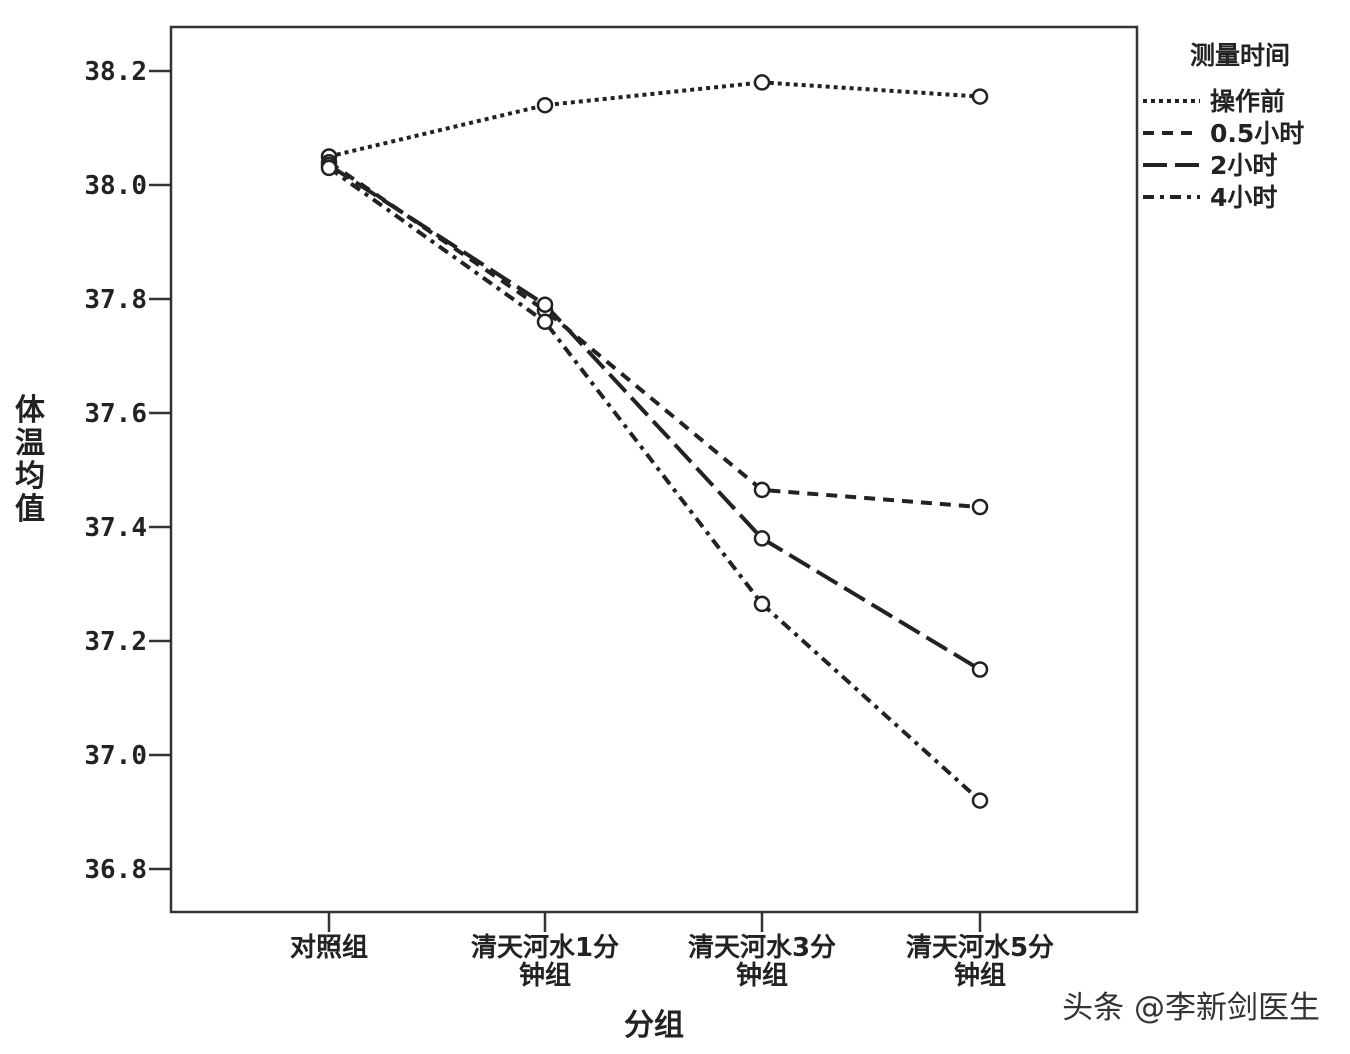 The width and height of the screenshot is (1350, 1054). Describe the element at coordinates (115, 870) in the screenshot. I see `y-tick-label: 36.8` at that location.